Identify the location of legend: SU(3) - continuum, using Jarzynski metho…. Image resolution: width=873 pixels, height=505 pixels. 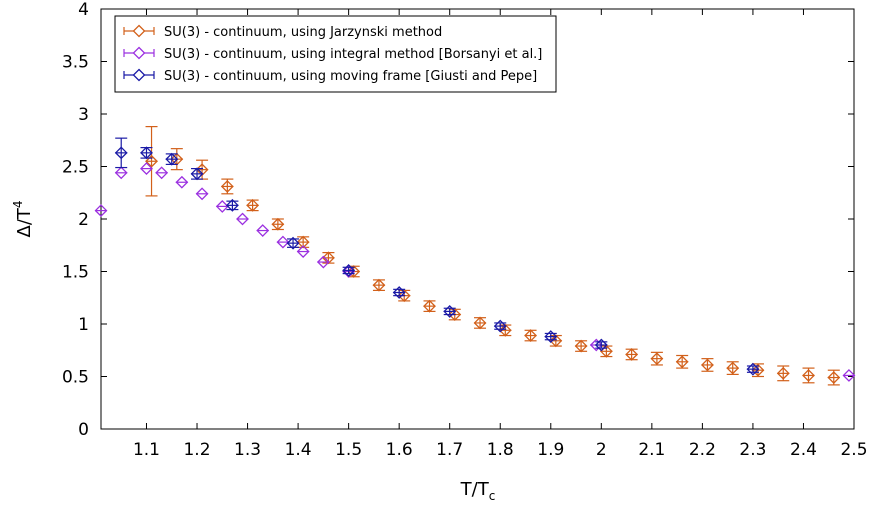
(335, 54).